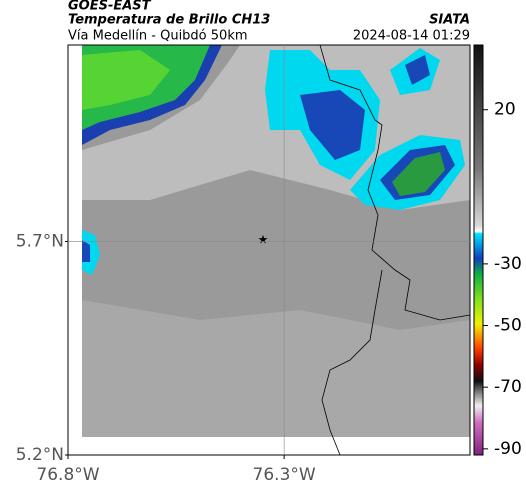 The height and width of the screenshot is (495, 526). What do you see at coordinates (67, 475) in the screenshot?
I see `lon-tick-label: 76.8°W` at bounding box center [67, 475].